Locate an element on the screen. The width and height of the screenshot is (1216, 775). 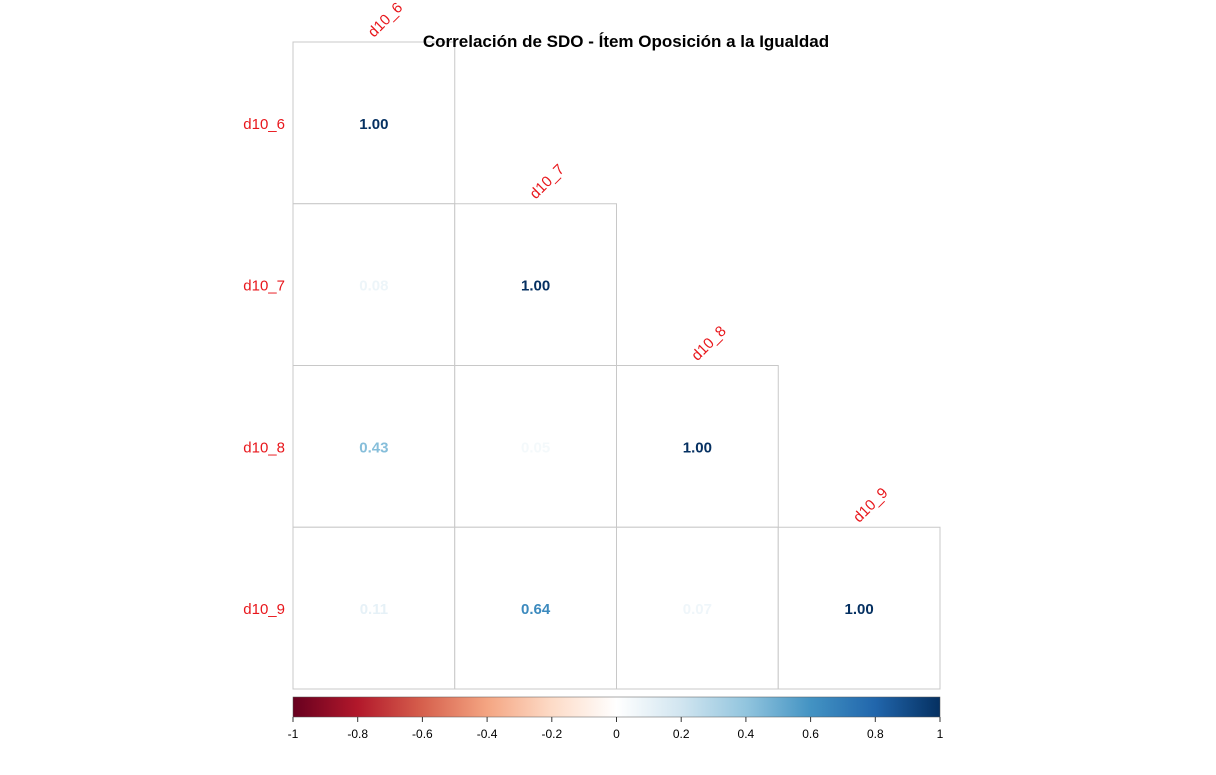
cell-value-d10_8-d10_7: 0.05 is located at coordinates (535, 447).